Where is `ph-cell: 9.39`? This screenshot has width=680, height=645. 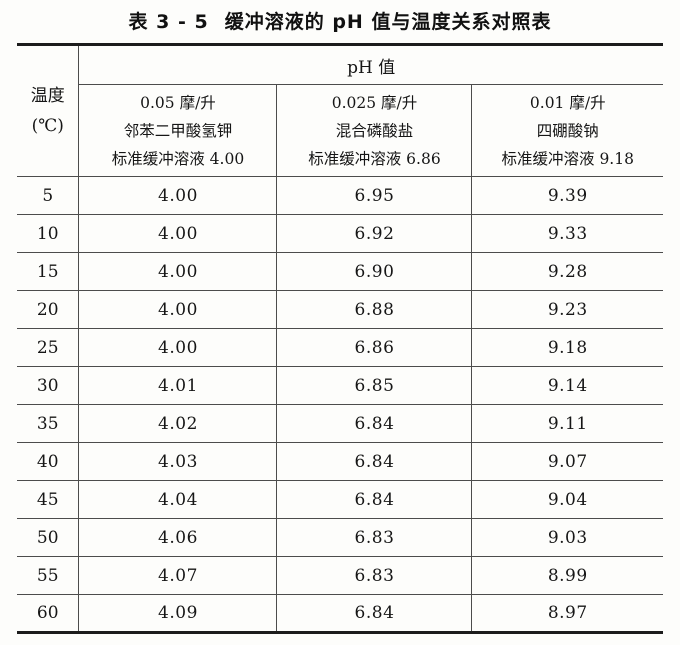 ph-cell: 9.39 is located at coordinates (567, 195).